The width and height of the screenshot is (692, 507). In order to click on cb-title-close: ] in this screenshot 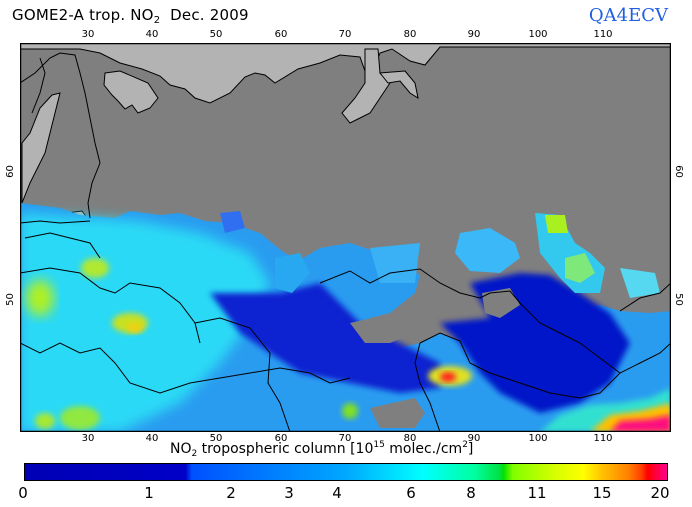, I will do `click(470, 449)`.